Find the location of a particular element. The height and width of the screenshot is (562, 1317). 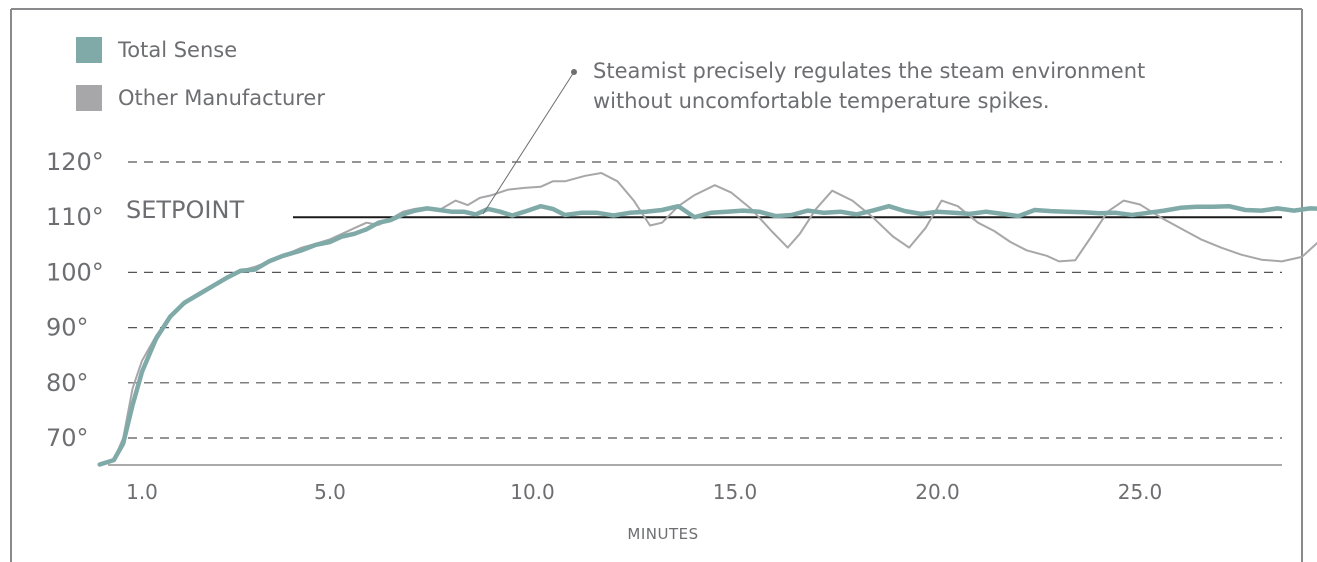

annotation-dot is located at coordinates (574, 72).